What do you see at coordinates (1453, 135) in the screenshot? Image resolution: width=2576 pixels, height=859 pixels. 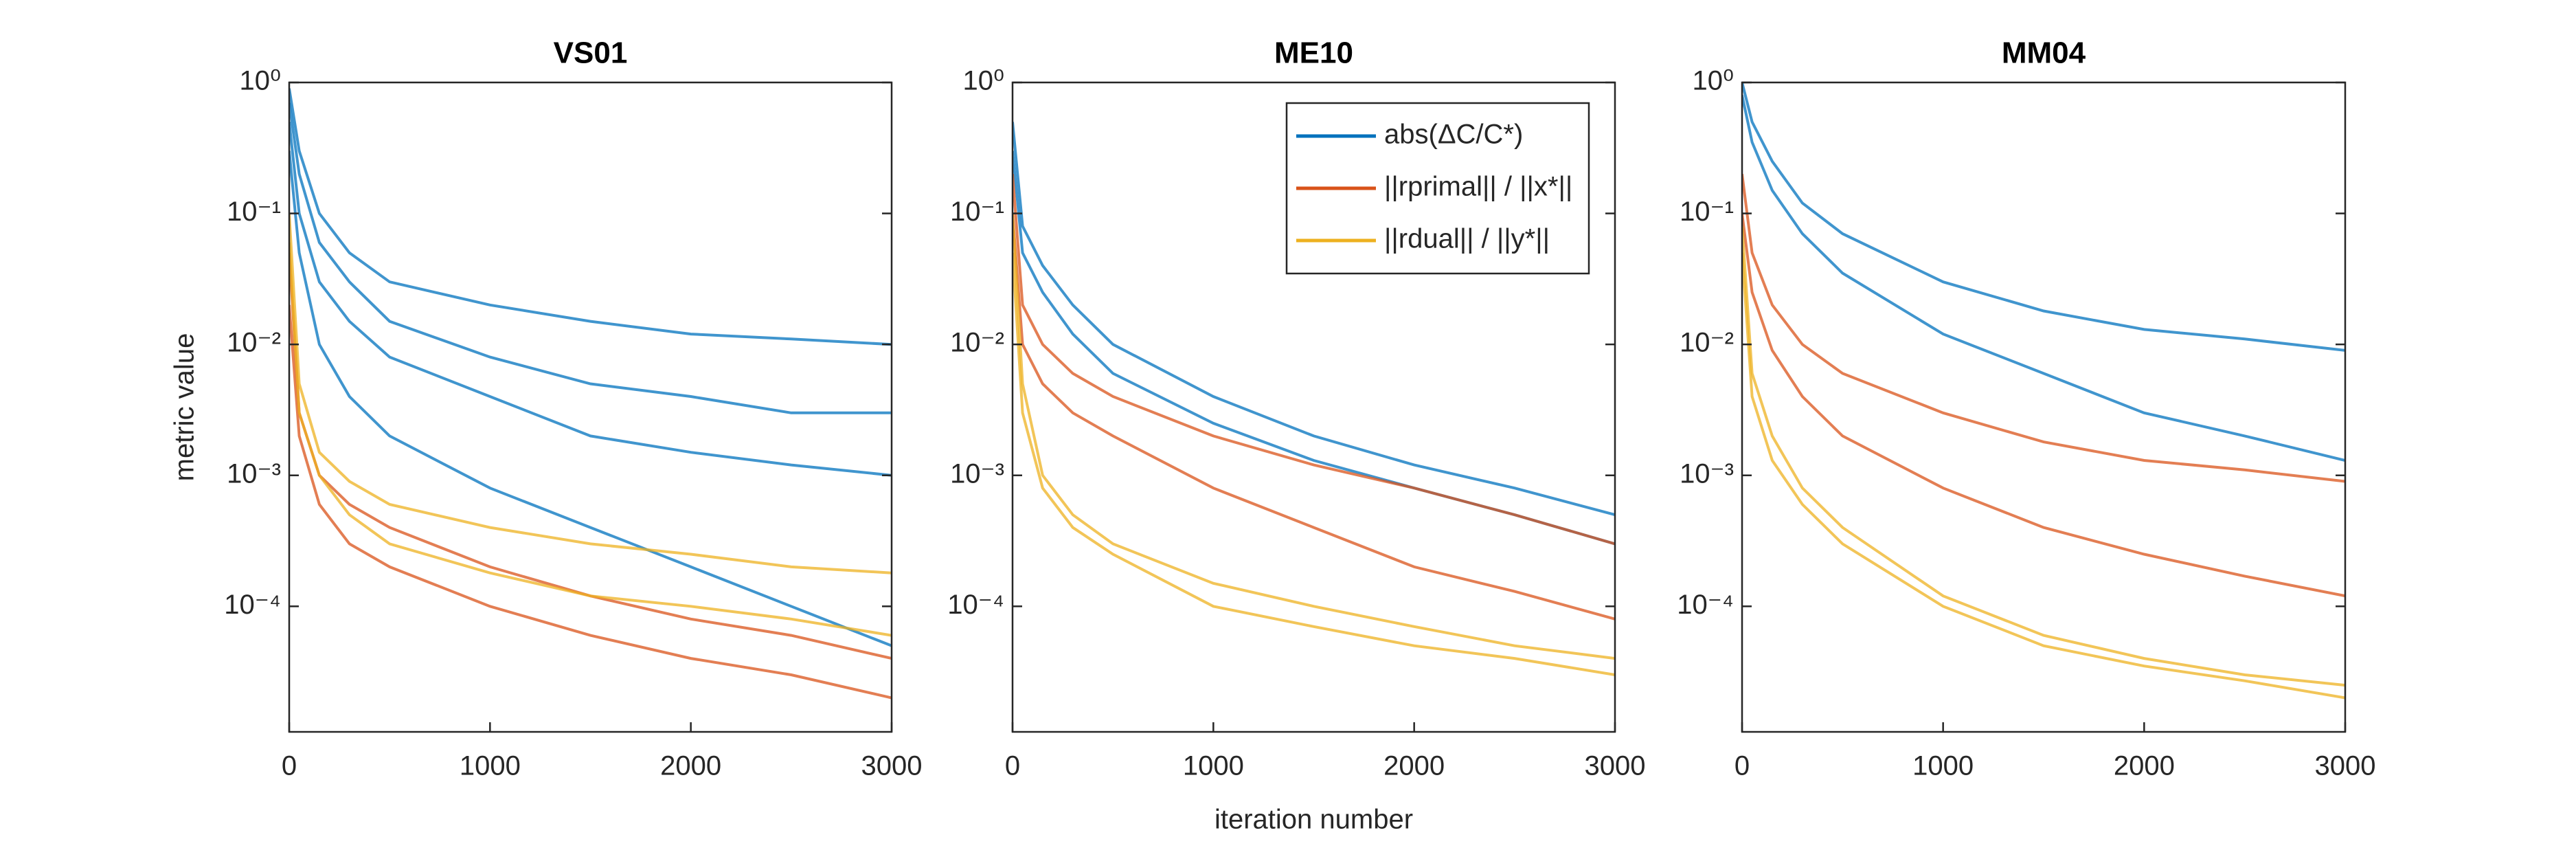 I see `legend-label: abs(ΔC/C*)` at bounding box center [1453, 135].